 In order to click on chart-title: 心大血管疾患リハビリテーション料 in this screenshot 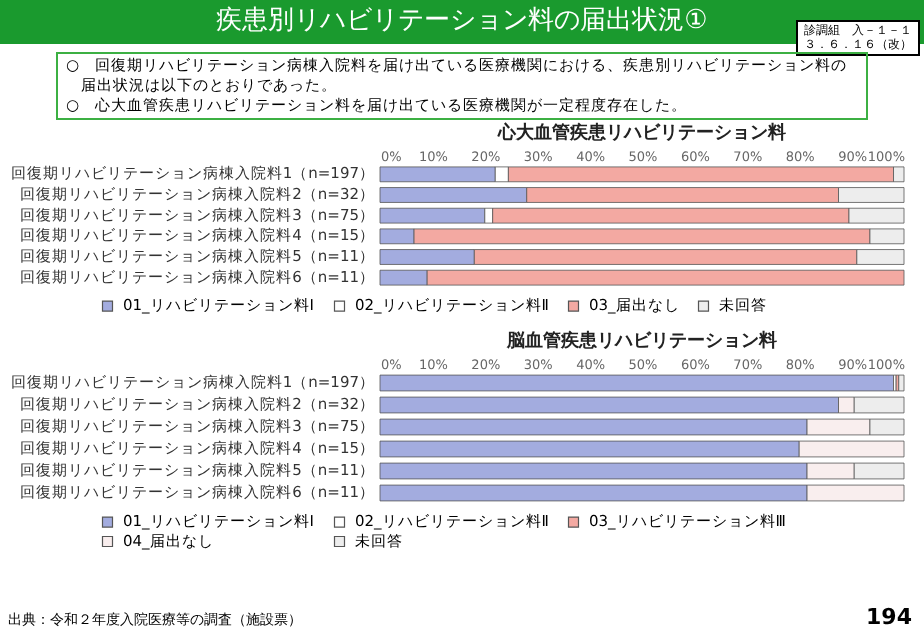, I will do `click(641, 133)`.